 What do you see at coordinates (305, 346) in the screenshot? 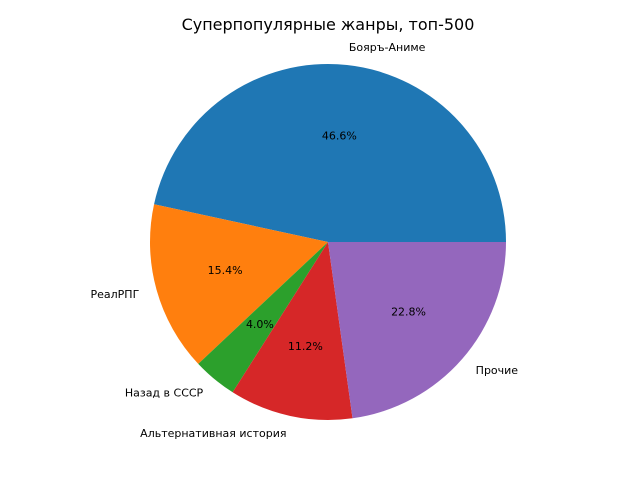
I see `pie-pct-label-3: 11.2%` at bounding box center [305, 346].